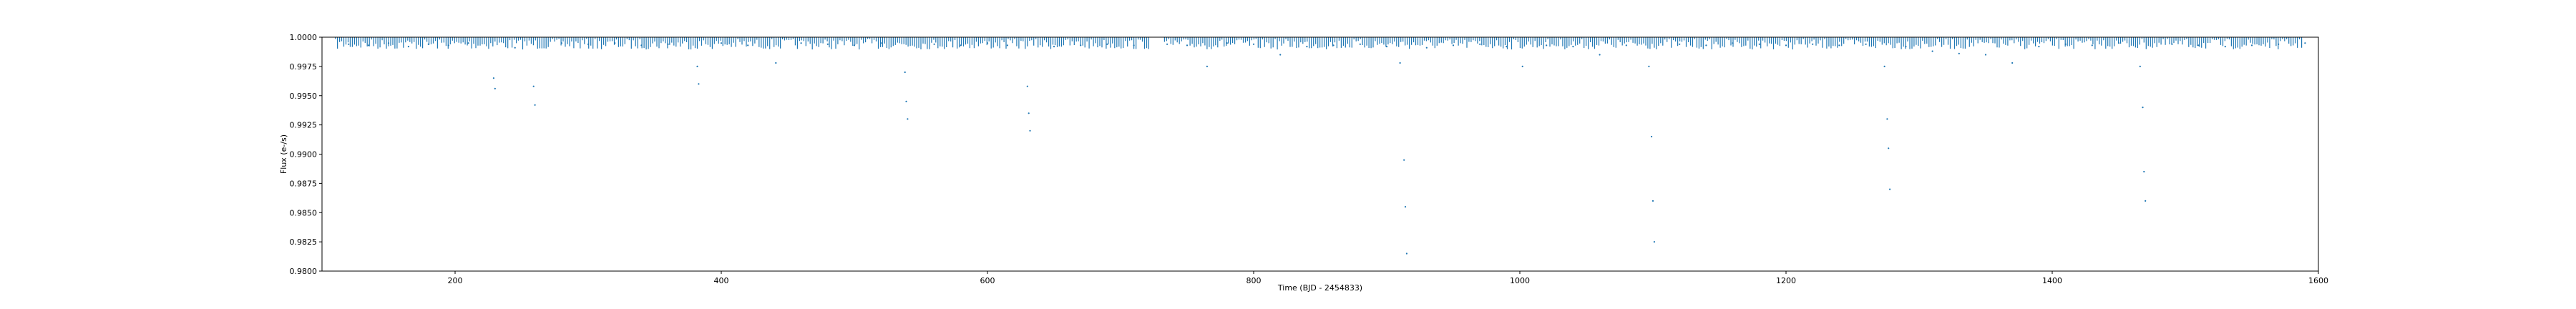 This screenshot has height=309, width=2576. I want to click on y-tick-label: 0.9875, so click(304, 183).